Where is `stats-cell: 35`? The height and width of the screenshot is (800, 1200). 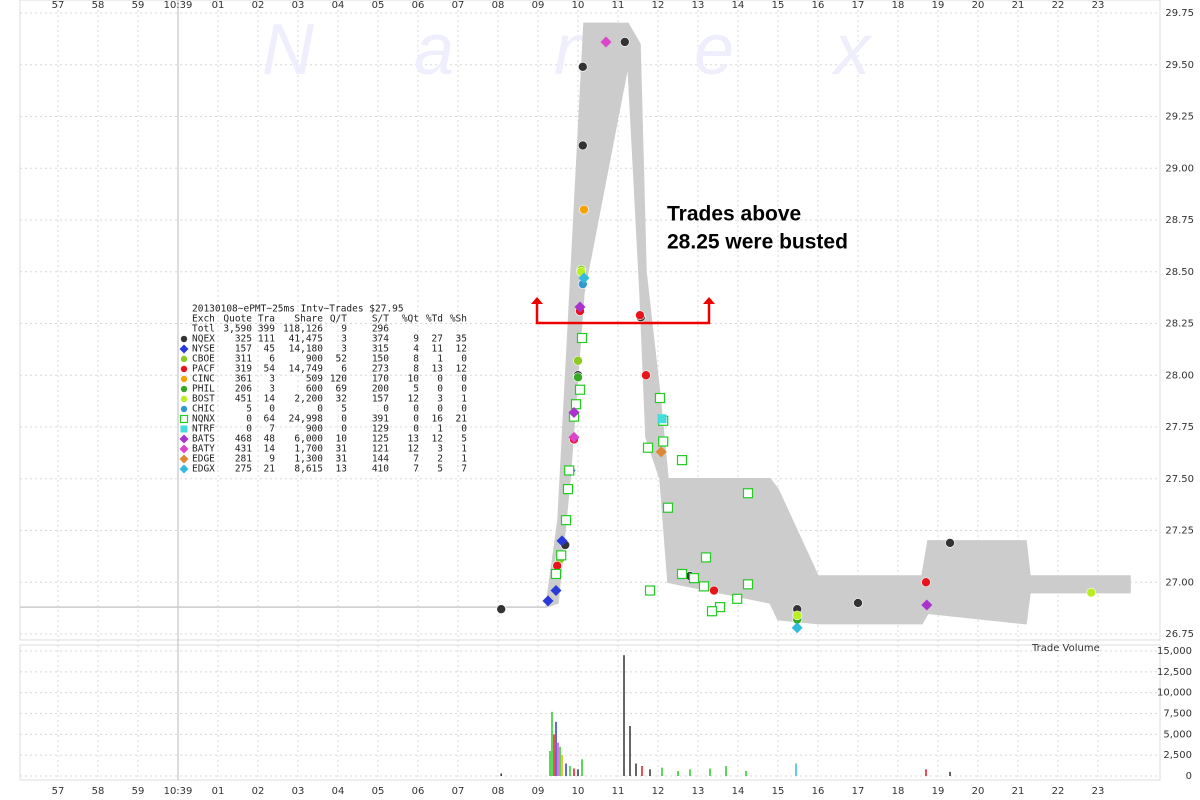 stats-cell: 35 is located at coordinates (461, 339).